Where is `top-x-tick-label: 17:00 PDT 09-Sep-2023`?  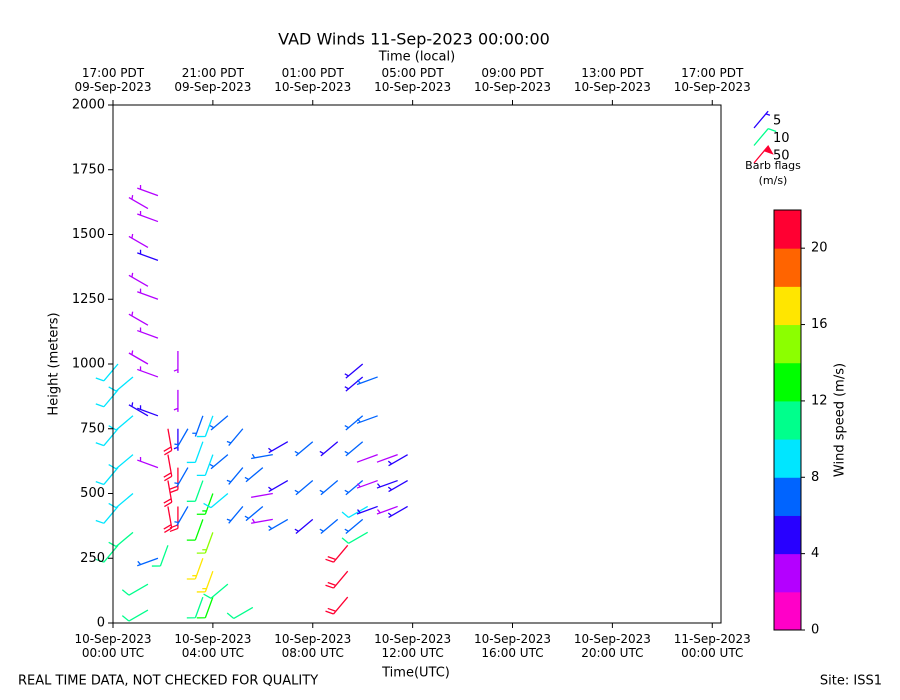 top-x-tick-label: 17:00 PDT 09-Sep-2023 is located at coordinates (113, 80).